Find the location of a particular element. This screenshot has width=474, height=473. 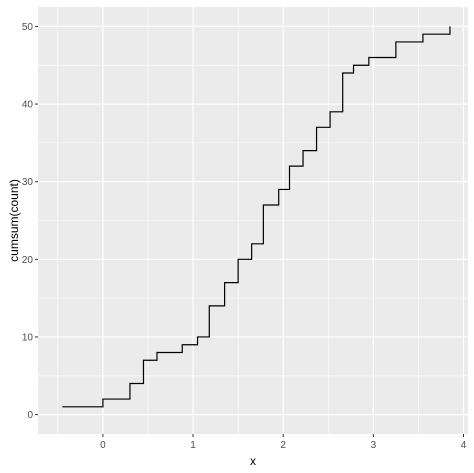

x-tick-label: 3 is located at coordinates (374, 445).